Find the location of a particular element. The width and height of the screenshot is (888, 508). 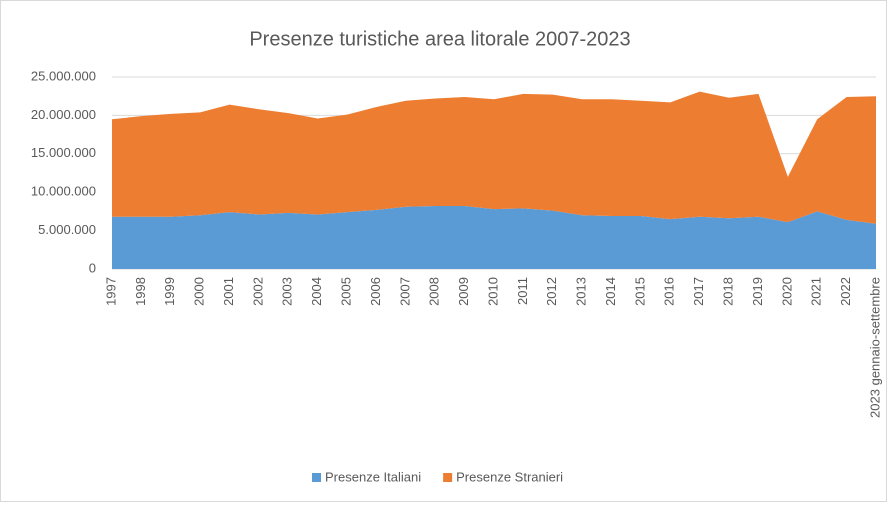

x-tick-label: 2004 is located at coordinates (316, 291).